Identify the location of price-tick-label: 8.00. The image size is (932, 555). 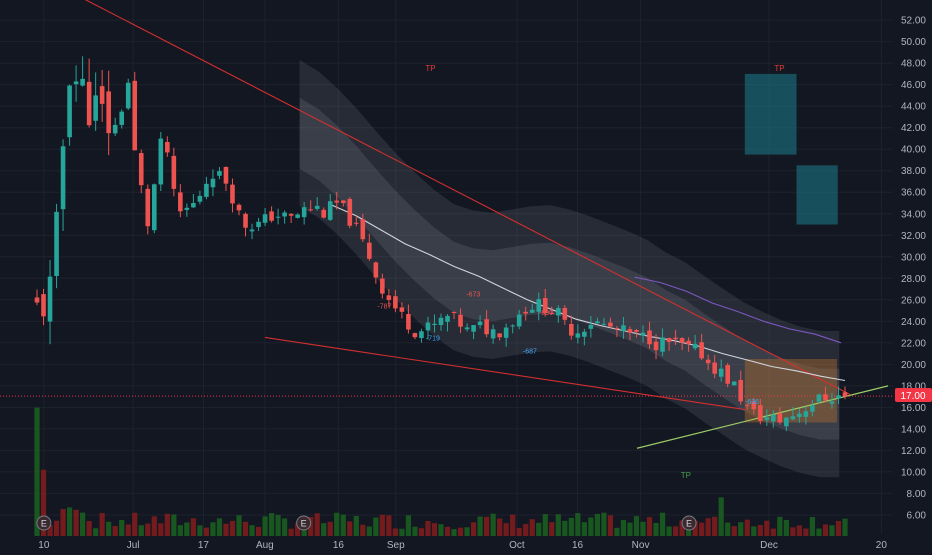
(917, 494).